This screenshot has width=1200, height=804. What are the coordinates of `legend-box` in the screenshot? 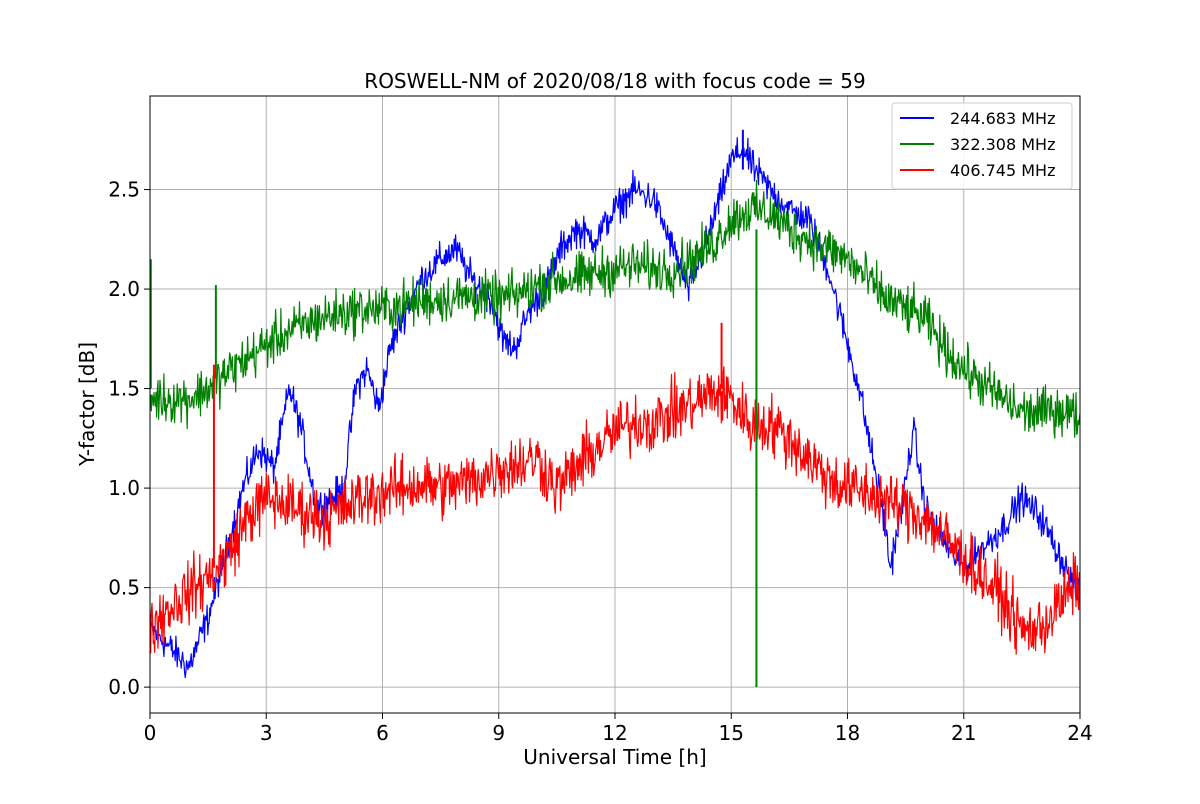 It's located at (982, 146).